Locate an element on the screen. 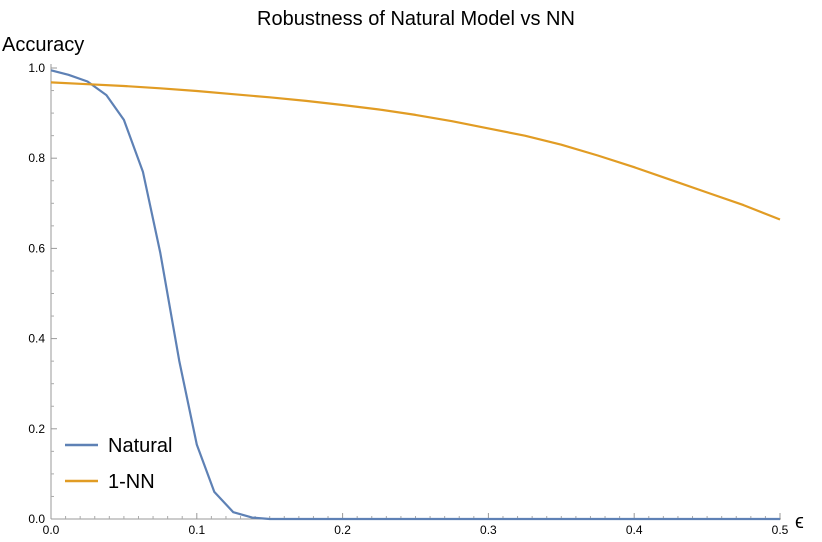 This screenshot has width=822, height=542. x-tick-label: 0.4 is located at coordinates (634, 530).